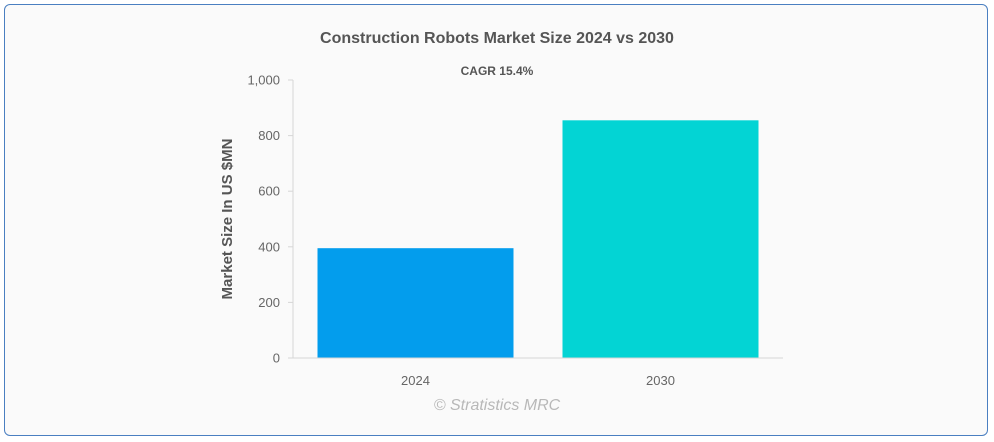  I want to click on y-tick-label: 600, so click(269, 191).